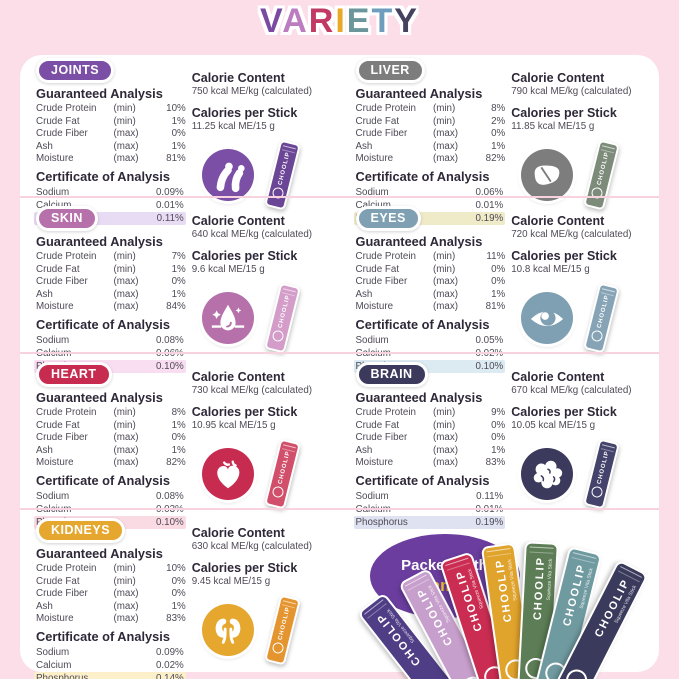 Image resolution: width=679 pixels, height=679 pixels. What do you see at coordinates (419, 241) in the screenshot?
I see `guaranteed-analysis-heading: Guaranteed Analysis` at bounding box center [419, 241].